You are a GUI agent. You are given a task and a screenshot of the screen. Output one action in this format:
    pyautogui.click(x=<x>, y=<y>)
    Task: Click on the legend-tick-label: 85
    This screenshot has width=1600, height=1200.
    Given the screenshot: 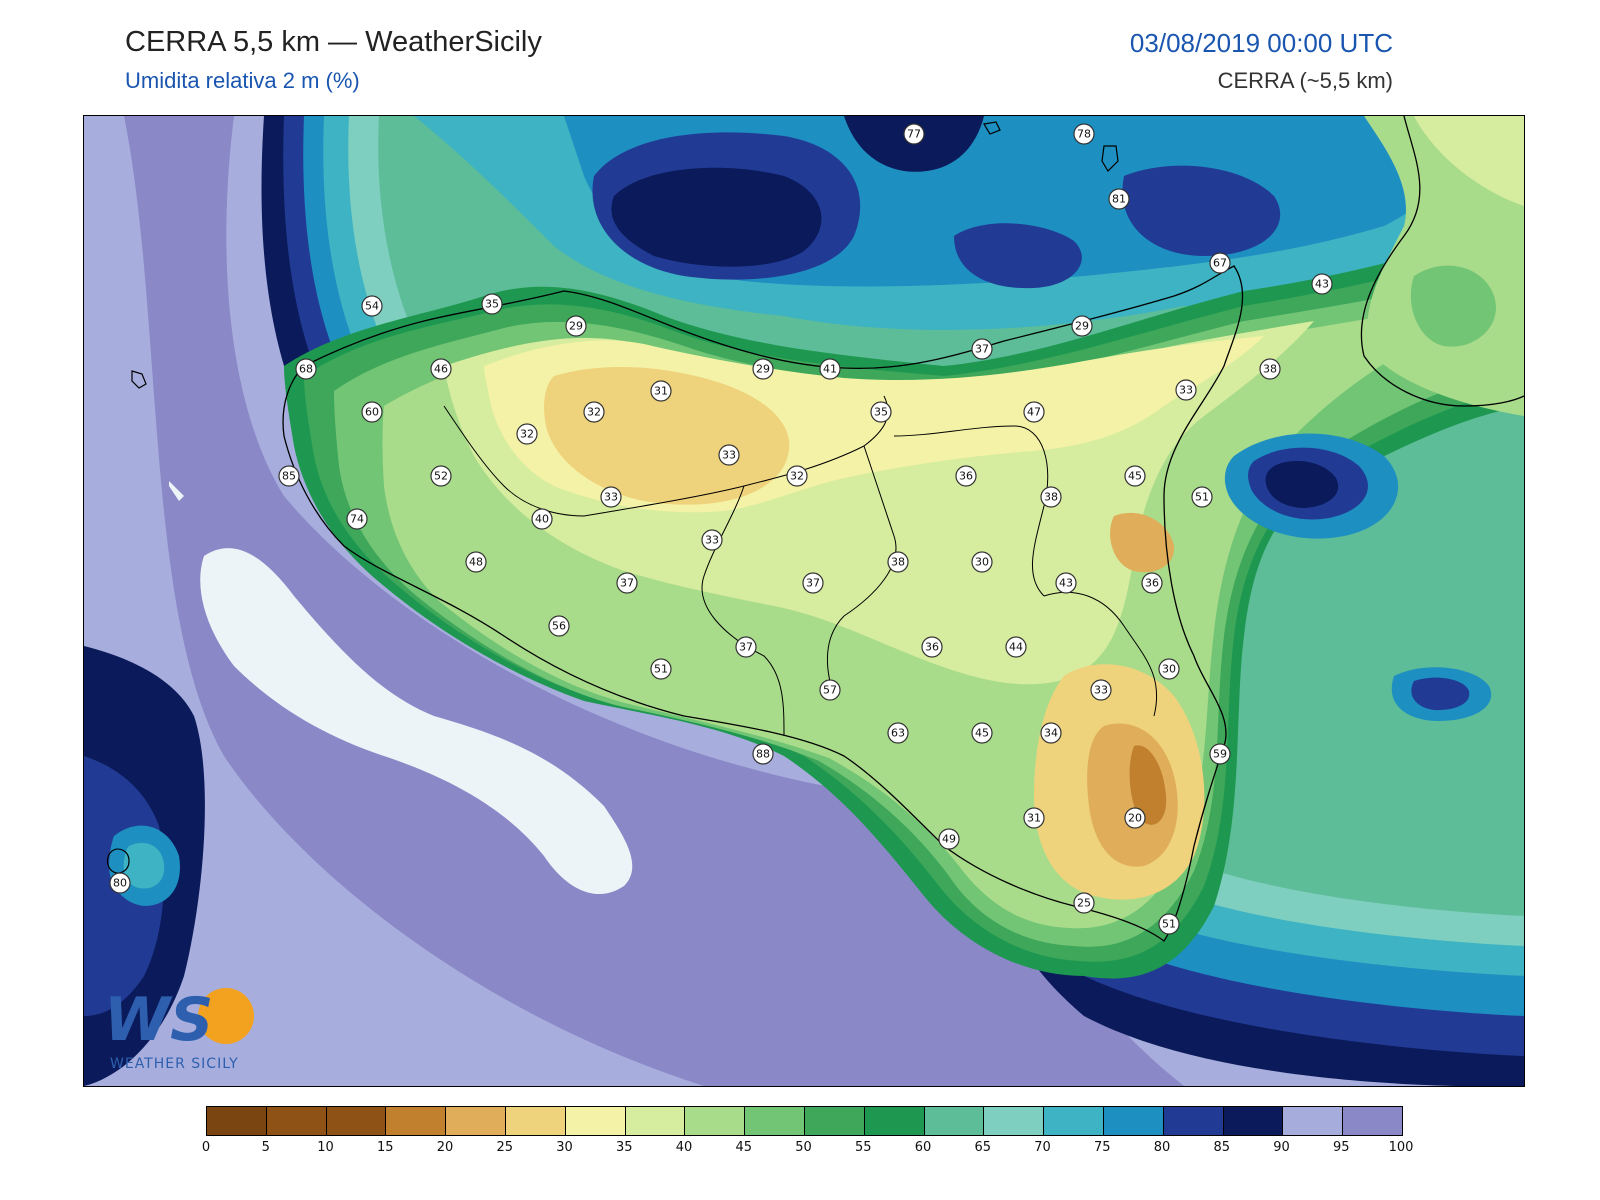 What is the action you would take?
    pyautogui.click(x=1222, y=1147)
    